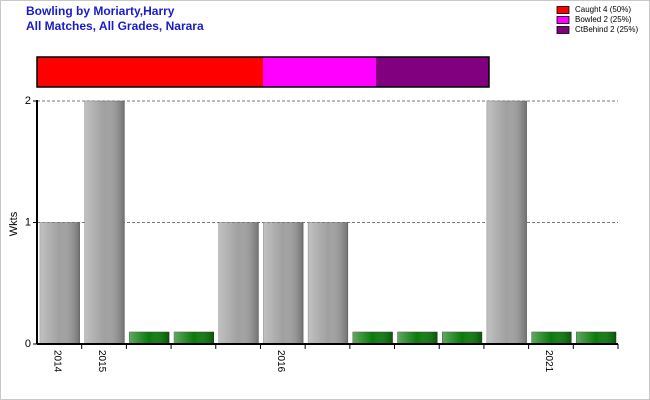 The image size is (650, 400). What do you see at coordinates (14, 223) in the screenshot?
I see `y-axis-label: Wkts` at bounding box center [14, 223].